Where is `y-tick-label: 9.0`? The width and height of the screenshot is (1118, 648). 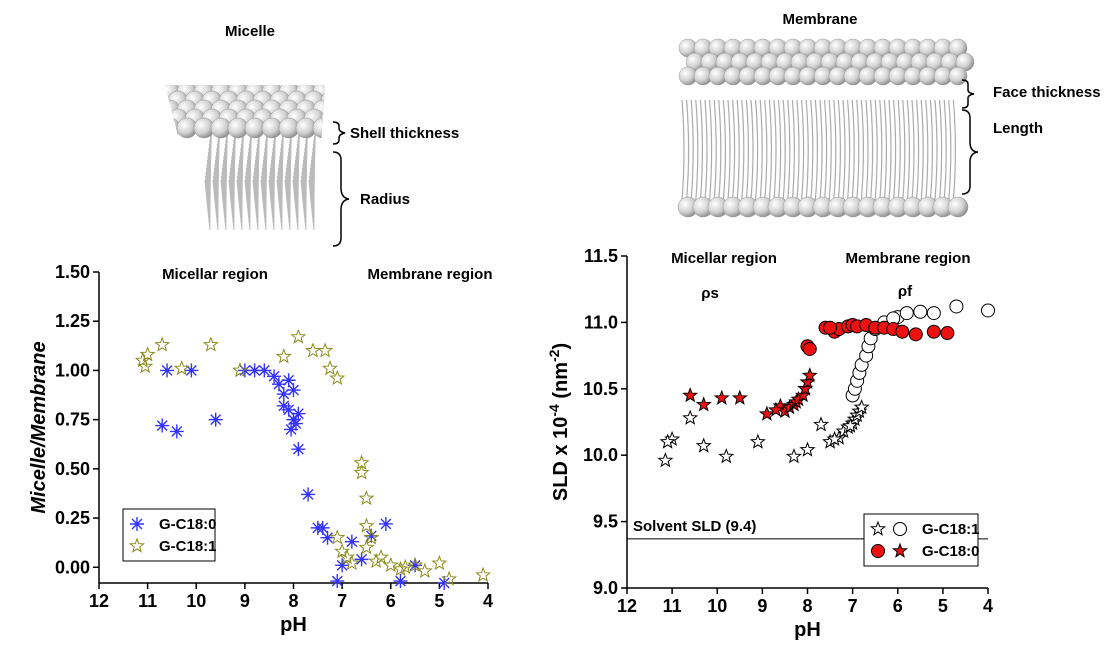
y-tick-label: 9.0 is located at coordinates (605, 588).